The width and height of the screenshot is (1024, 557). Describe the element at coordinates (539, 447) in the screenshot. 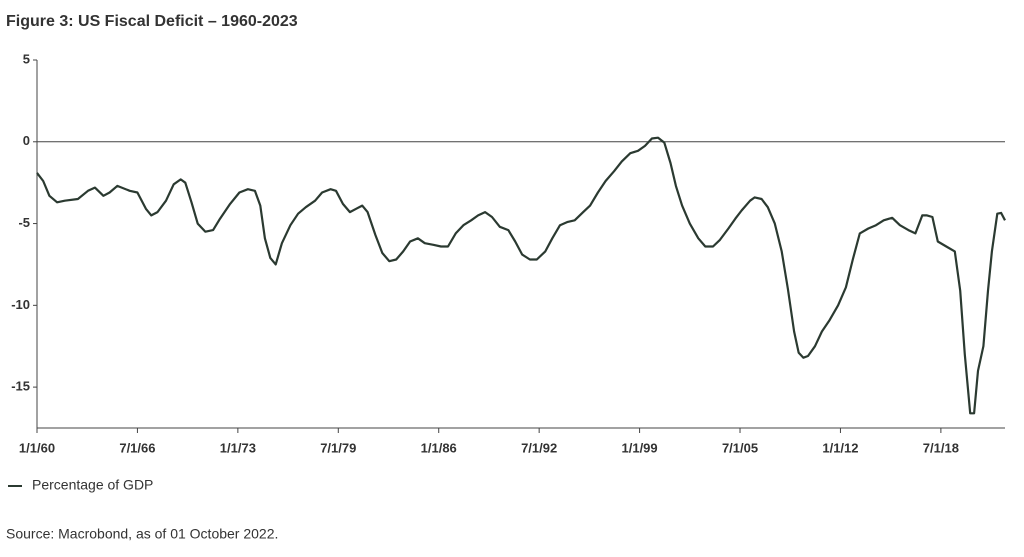

I see `x-tick-label: 7/1/92` at that location.